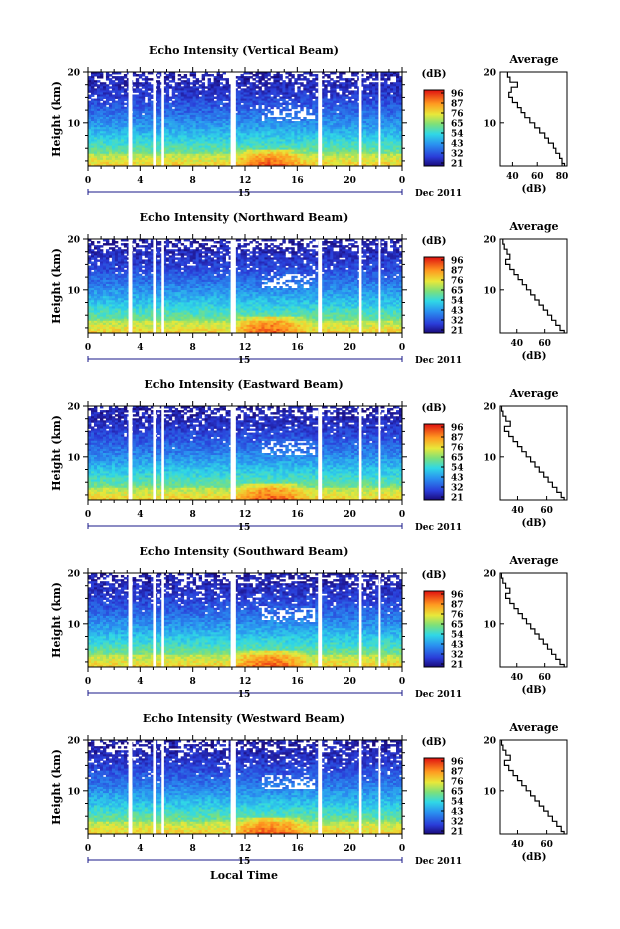  Describe the element at coordinates (457, 793) in the screenshot. I see `colorbar-tick-label: 65` at that location.